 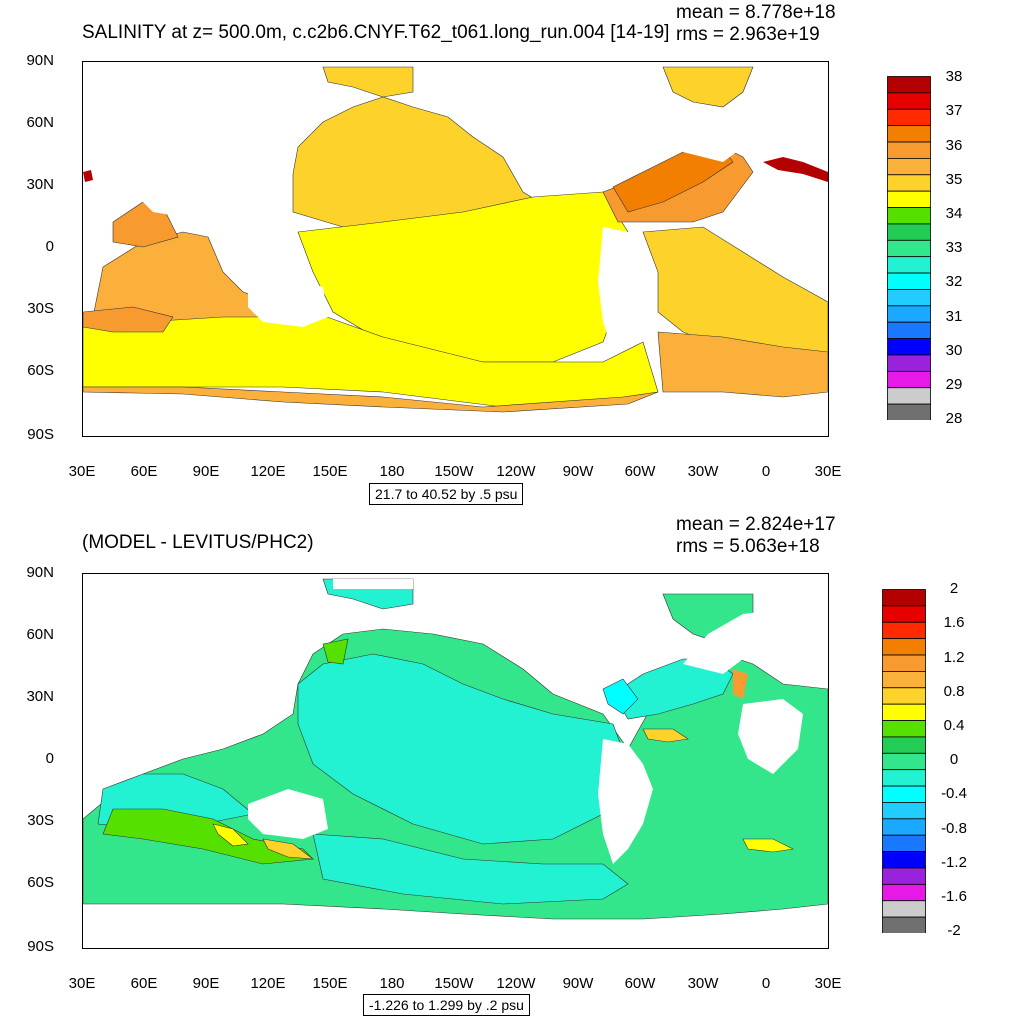 I want to click on contour-range-label: -1.226 to 1.299 by .2 psu, so click(x=446, y=1005).